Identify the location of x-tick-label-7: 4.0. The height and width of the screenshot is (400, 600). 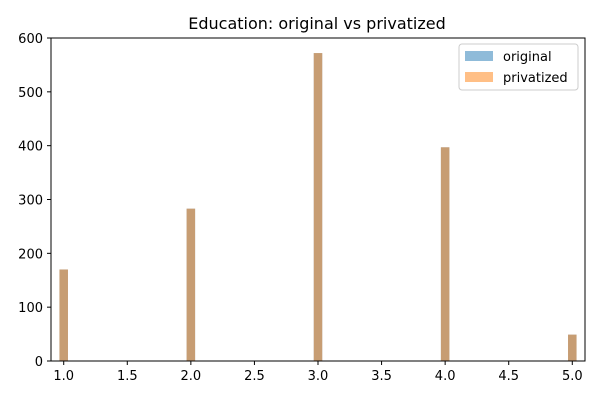
(445, 376).